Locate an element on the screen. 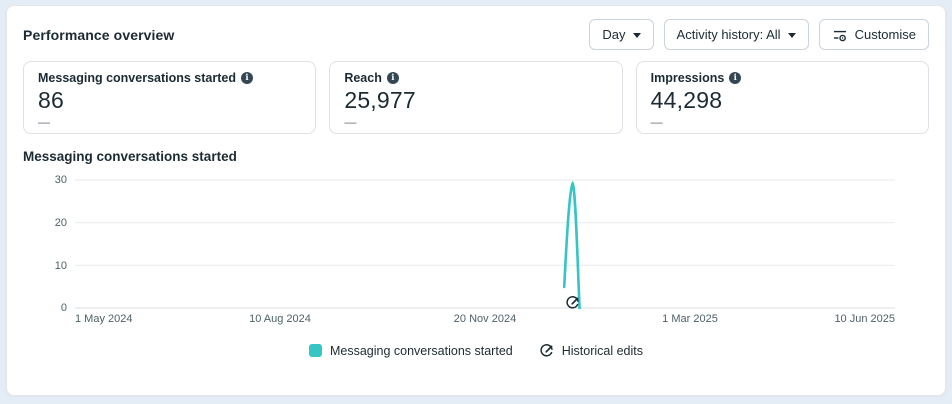  legend-item-historical-edits: Historical edits is located at coordinates (591, 350).